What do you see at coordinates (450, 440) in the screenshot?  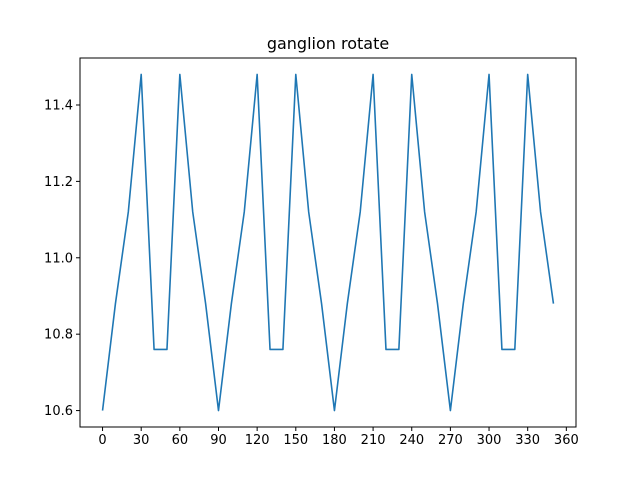 I see `x-tick-label: 270` at bounding box center [450, 440].